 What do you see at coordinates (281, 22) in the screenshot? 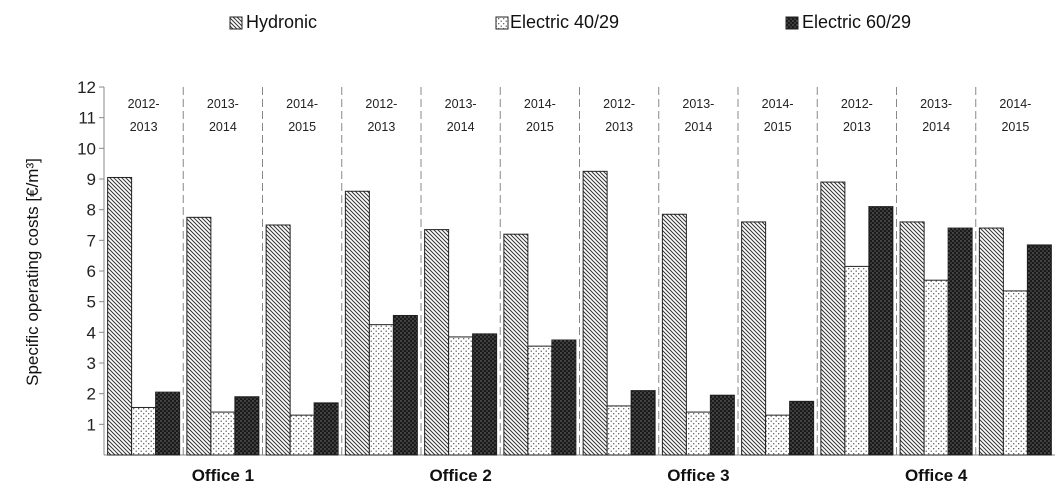
I see `legend-label-hydronic: Hydronic` at bounding box center [281, 22].